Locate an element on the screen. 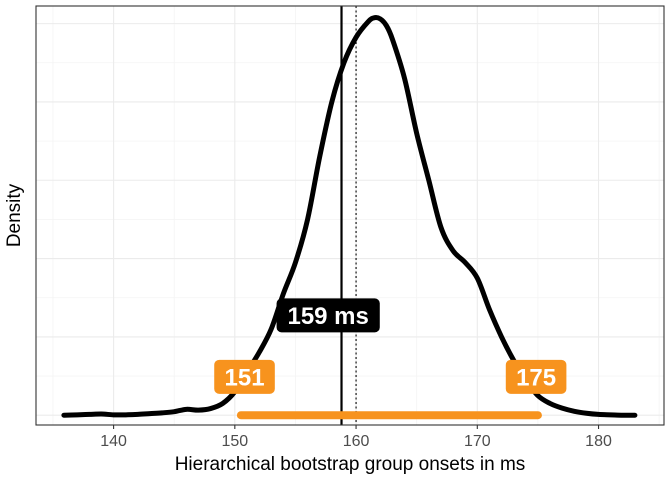 The image size is (672, 480). interval-low-label-box is located at coordinates (244, 376).